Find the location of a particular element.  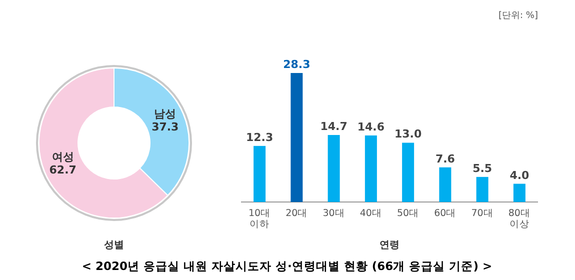

x-tick-label: 40대 is located at coordinates (371, 213).